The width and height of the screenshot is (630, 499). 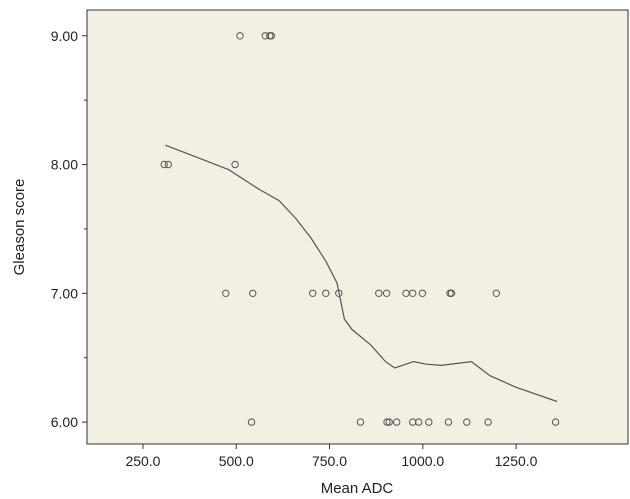 I want to click on x-tick-label: 250.0, so click(x=142, y=461).